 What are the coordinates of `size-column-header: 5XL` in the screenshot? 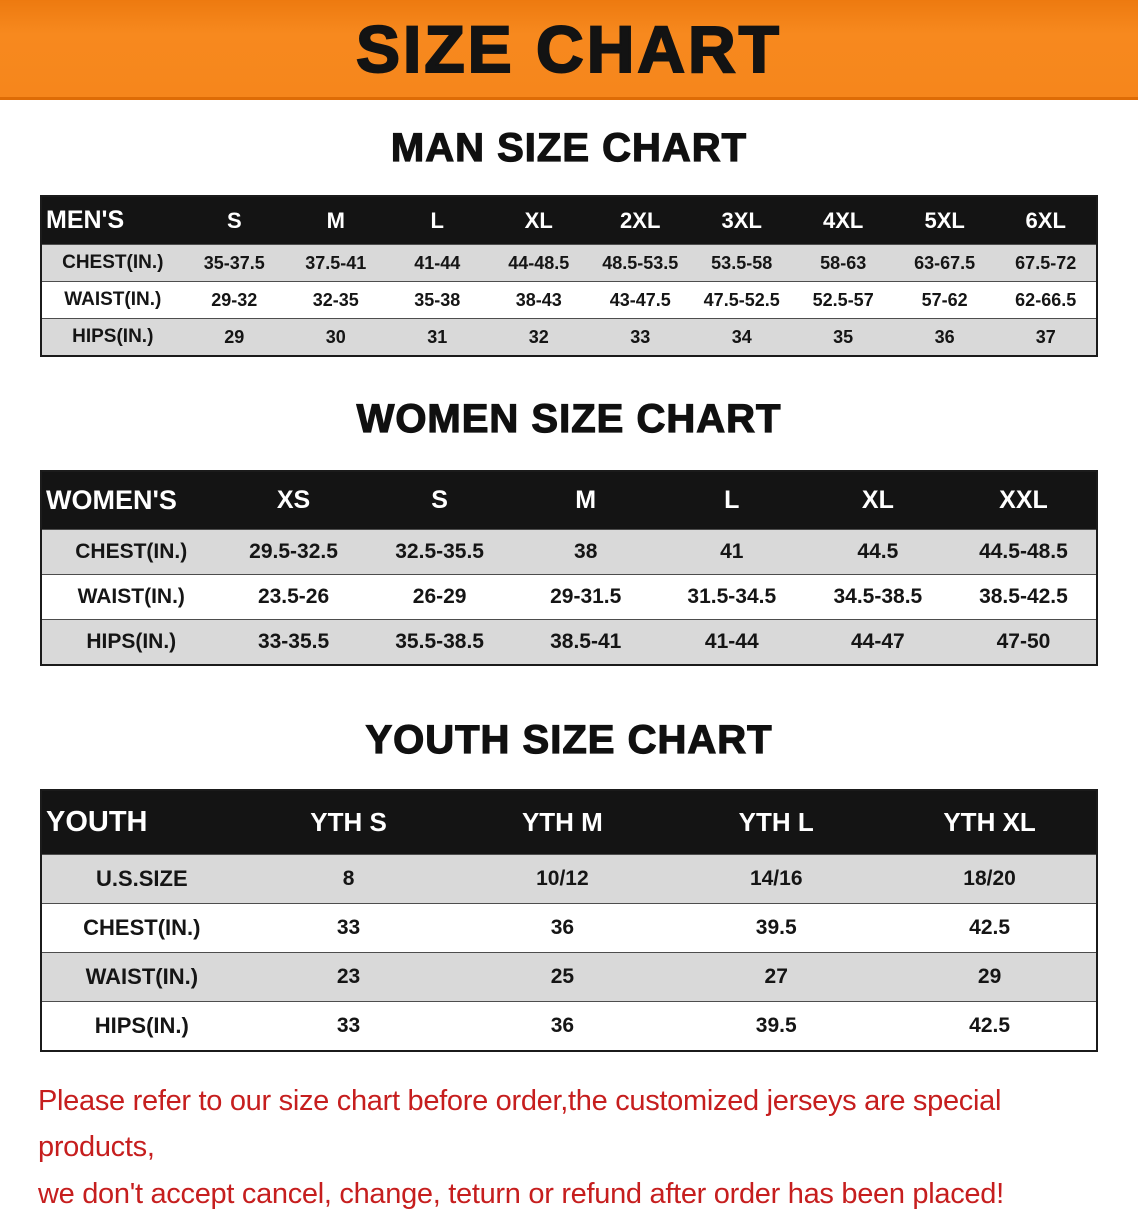 It's located at (944, 220).